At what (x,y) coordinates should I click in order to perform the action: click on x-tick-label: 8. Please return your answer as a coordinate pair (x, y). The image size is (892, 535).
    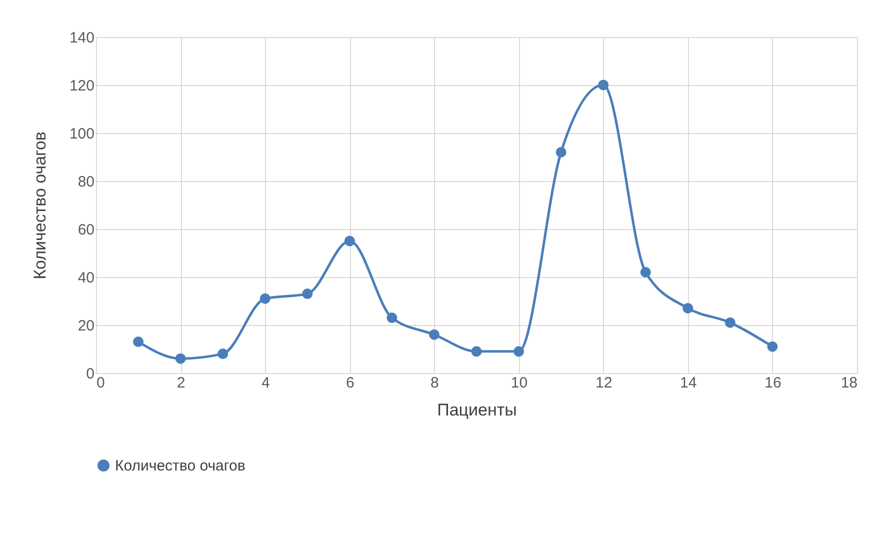
    Looking at the image, I should click on (434, 383).